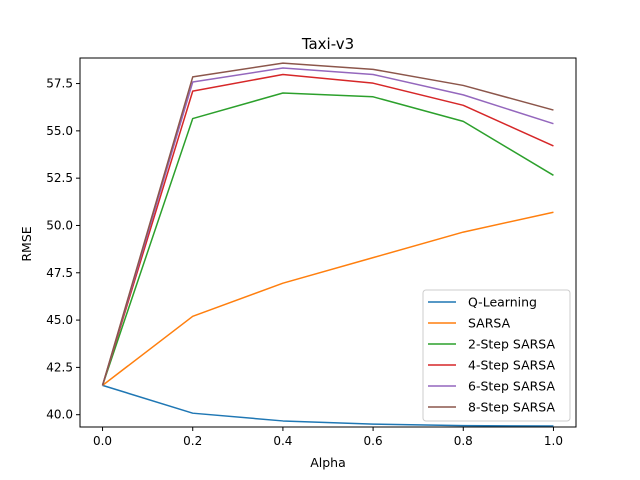  I want to click on x-tick-label: 0.2, so click(192, 441).